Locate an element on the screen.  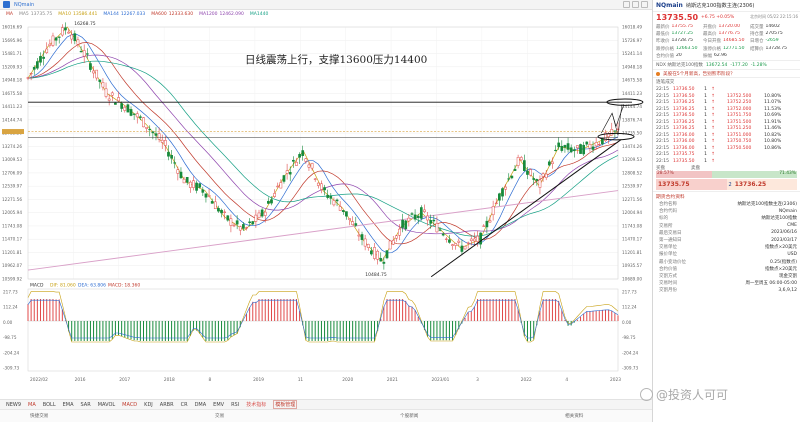
price-axis-label: 14411.23 is located at coordinates (12, 106).